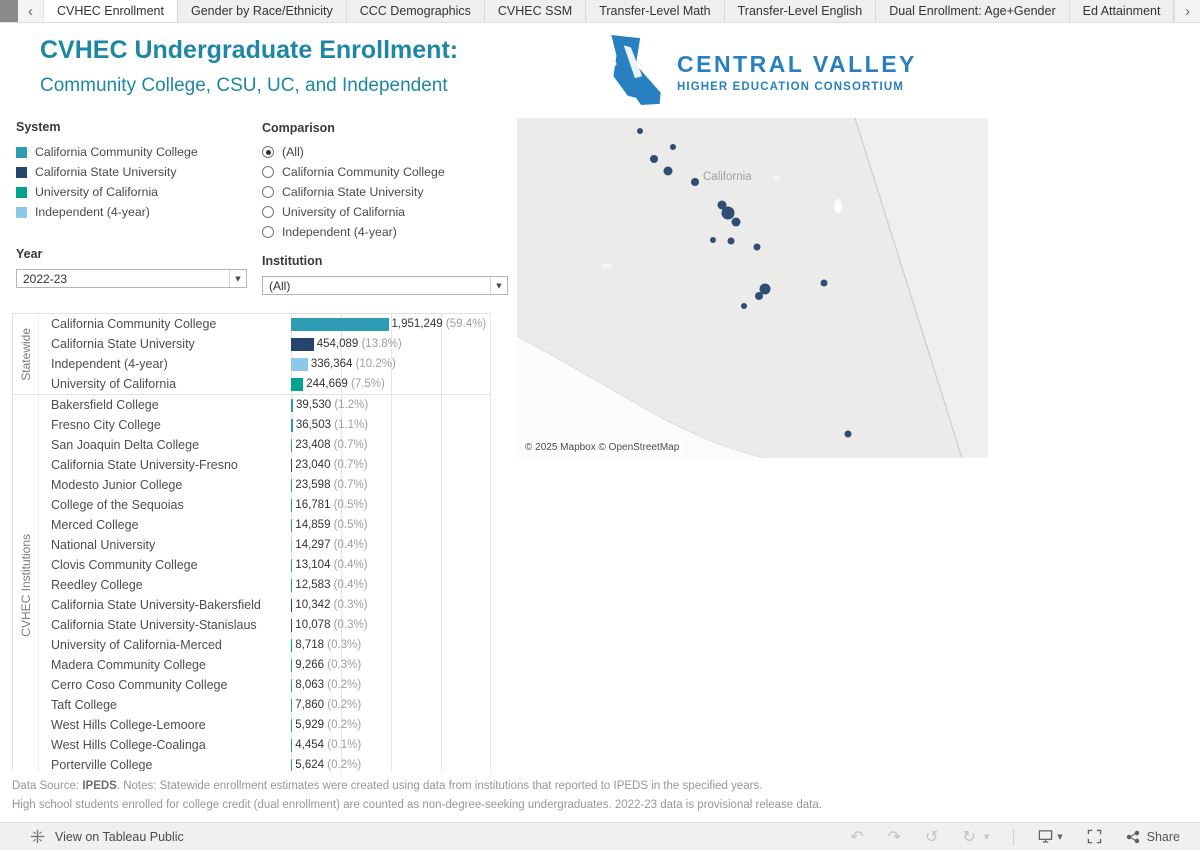 The height and width of the screenshot is (850, 1200). I want to click on chart-row: Fresno City College 36,503 (1.1%), so click(265, 425).